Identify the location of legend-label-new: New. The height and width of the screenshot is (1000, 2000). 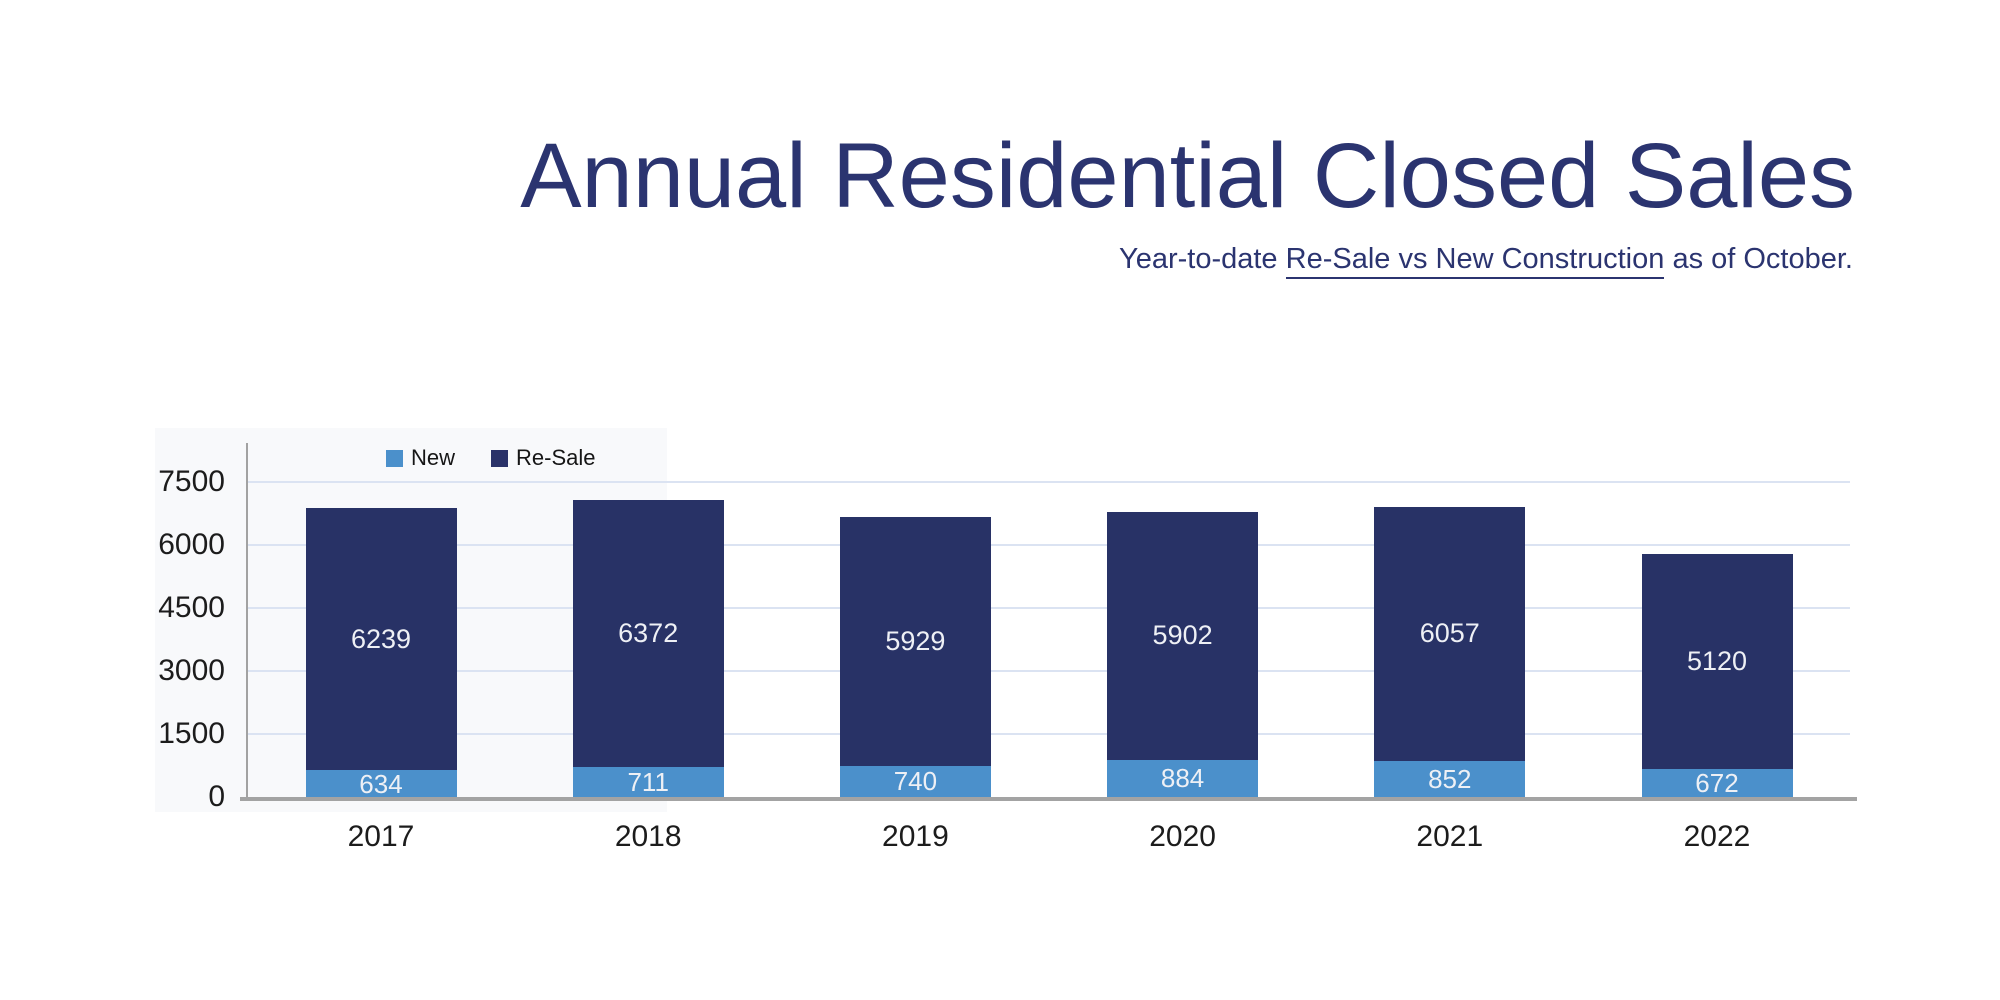
(433, 457).